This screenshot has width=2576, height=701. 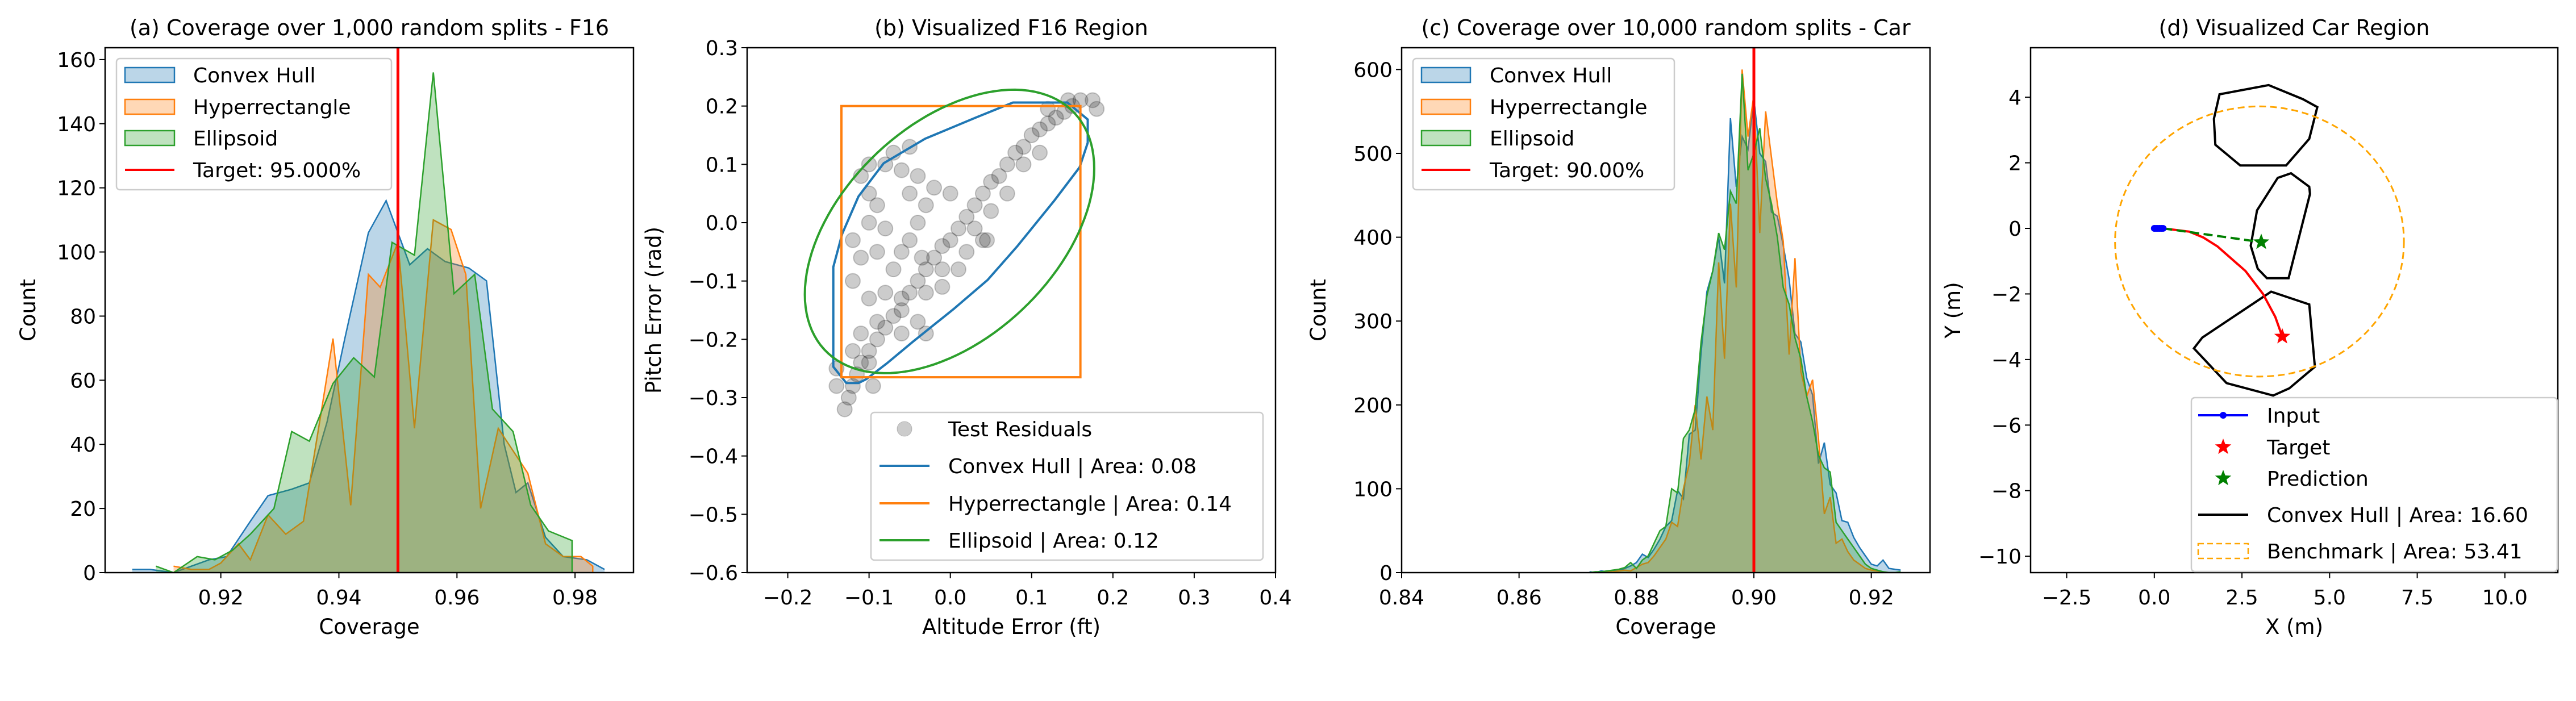 I want to click on legend-entry: Target, so click(x=2272, y=448).